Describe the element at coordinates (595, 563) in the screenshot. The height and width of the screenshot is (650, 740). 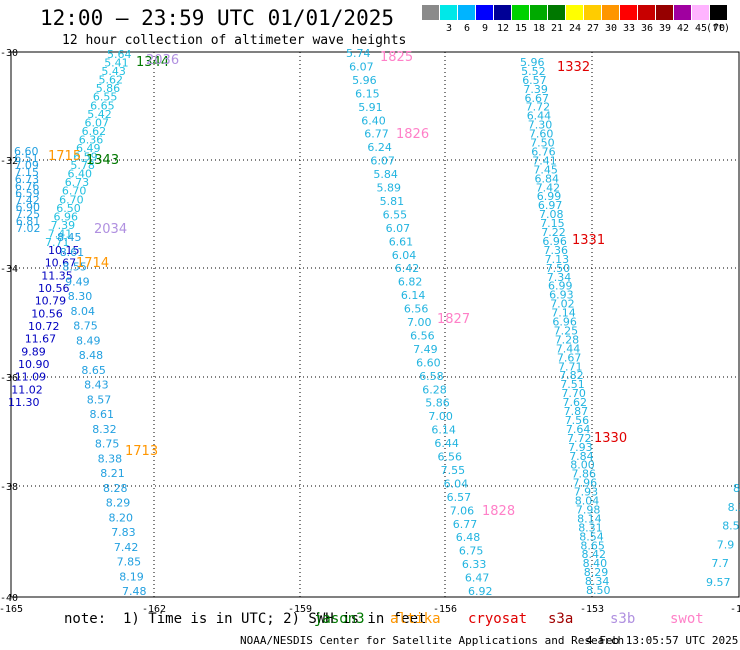
I see `wave-height-value: 8.40` at that location.